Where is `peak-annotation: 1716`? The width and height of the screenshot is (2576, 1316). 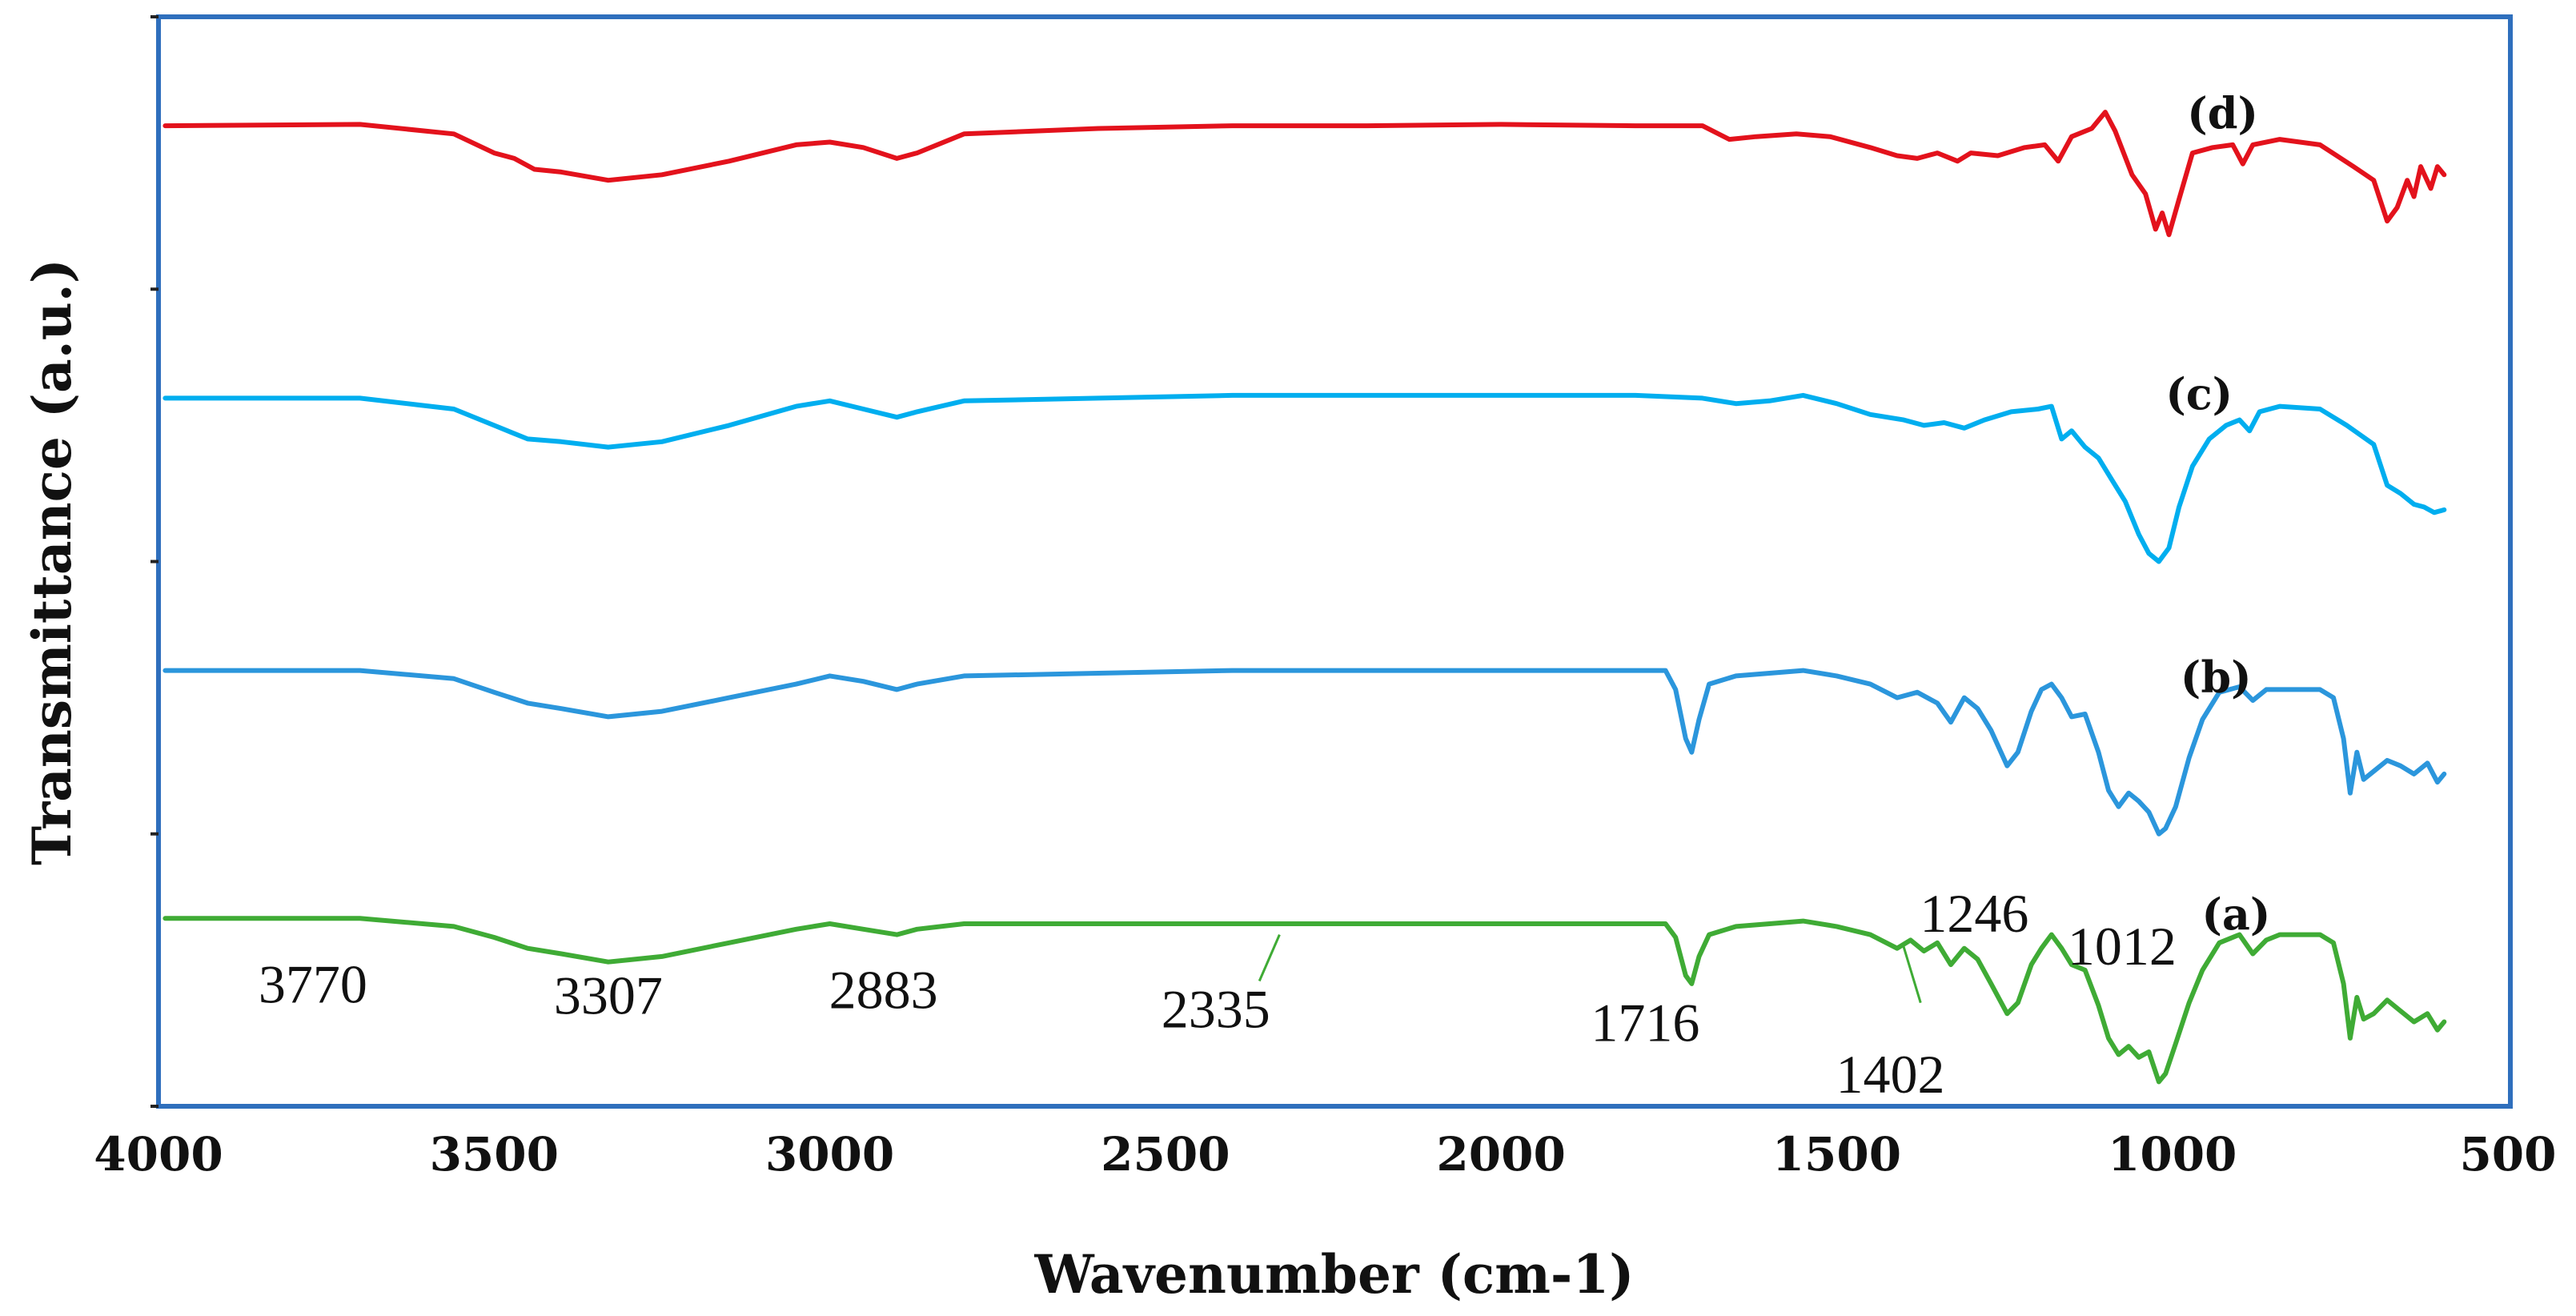 peak-annotation: 1716 is located at coordinates (1645, 1022).